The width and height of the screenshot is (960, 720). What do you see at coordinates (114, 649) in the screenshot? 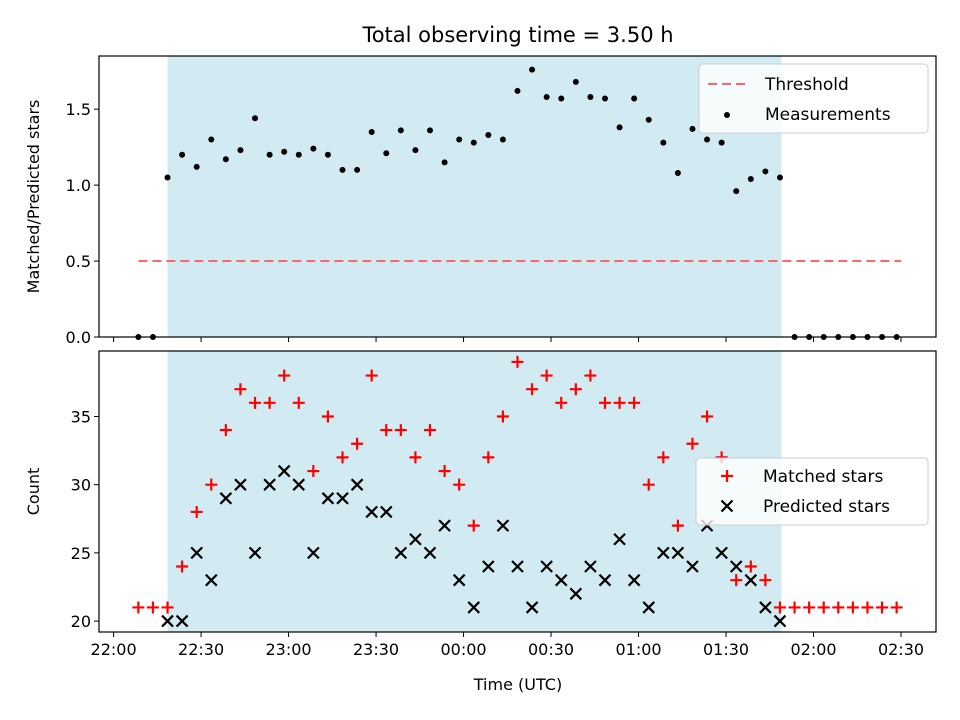
I see `x-tick-label: 22:00` at bounding box center [114, 649].